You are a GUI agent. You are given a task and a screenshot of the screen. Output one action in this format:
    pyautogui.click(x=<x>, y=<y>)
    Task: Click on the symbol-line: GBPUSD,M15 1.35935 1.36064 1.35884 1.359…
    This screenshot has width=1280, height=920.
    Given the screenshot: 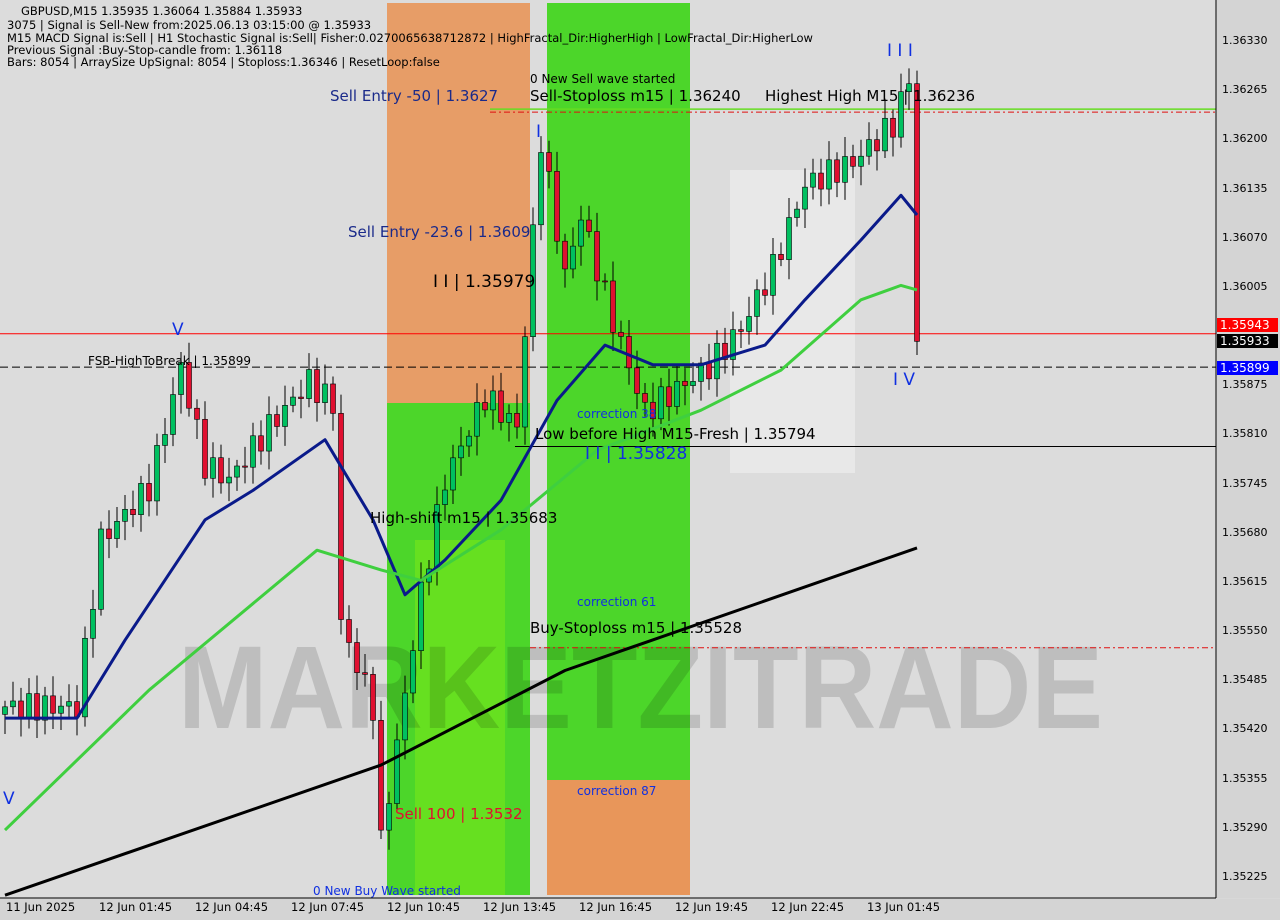 What is the action you would take?
    pyautogui.click(x=162, y=11)
    